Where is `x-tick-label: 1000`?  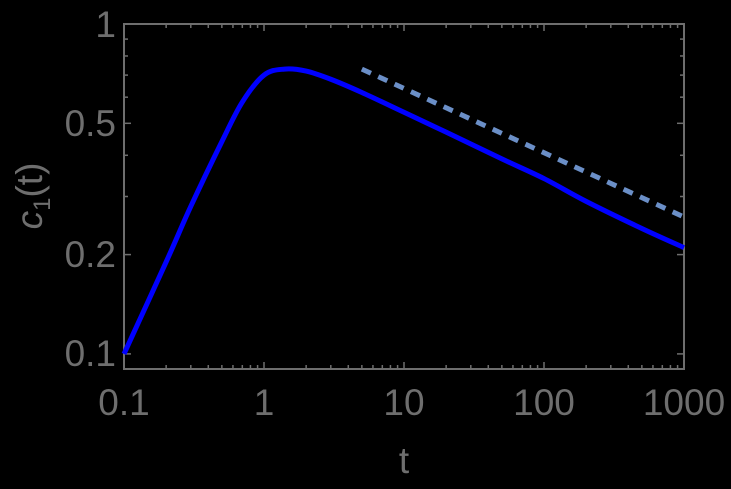
x-tick-label: 1000 is located at coordinates (684, 402).